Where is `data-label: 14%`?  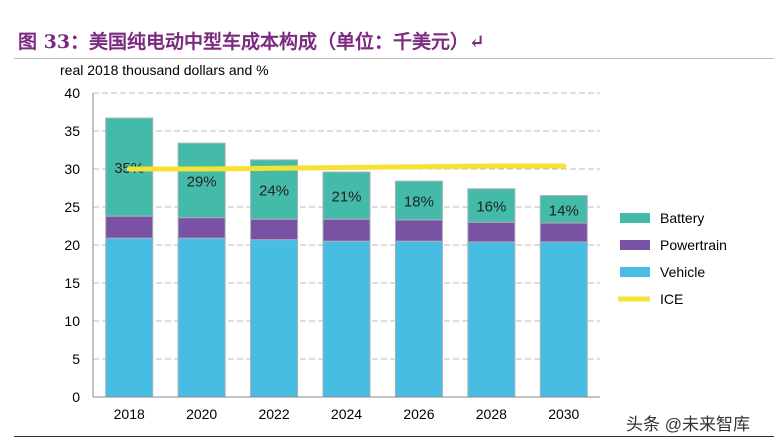
data-label: 14% is located at coordinates (564, 210).